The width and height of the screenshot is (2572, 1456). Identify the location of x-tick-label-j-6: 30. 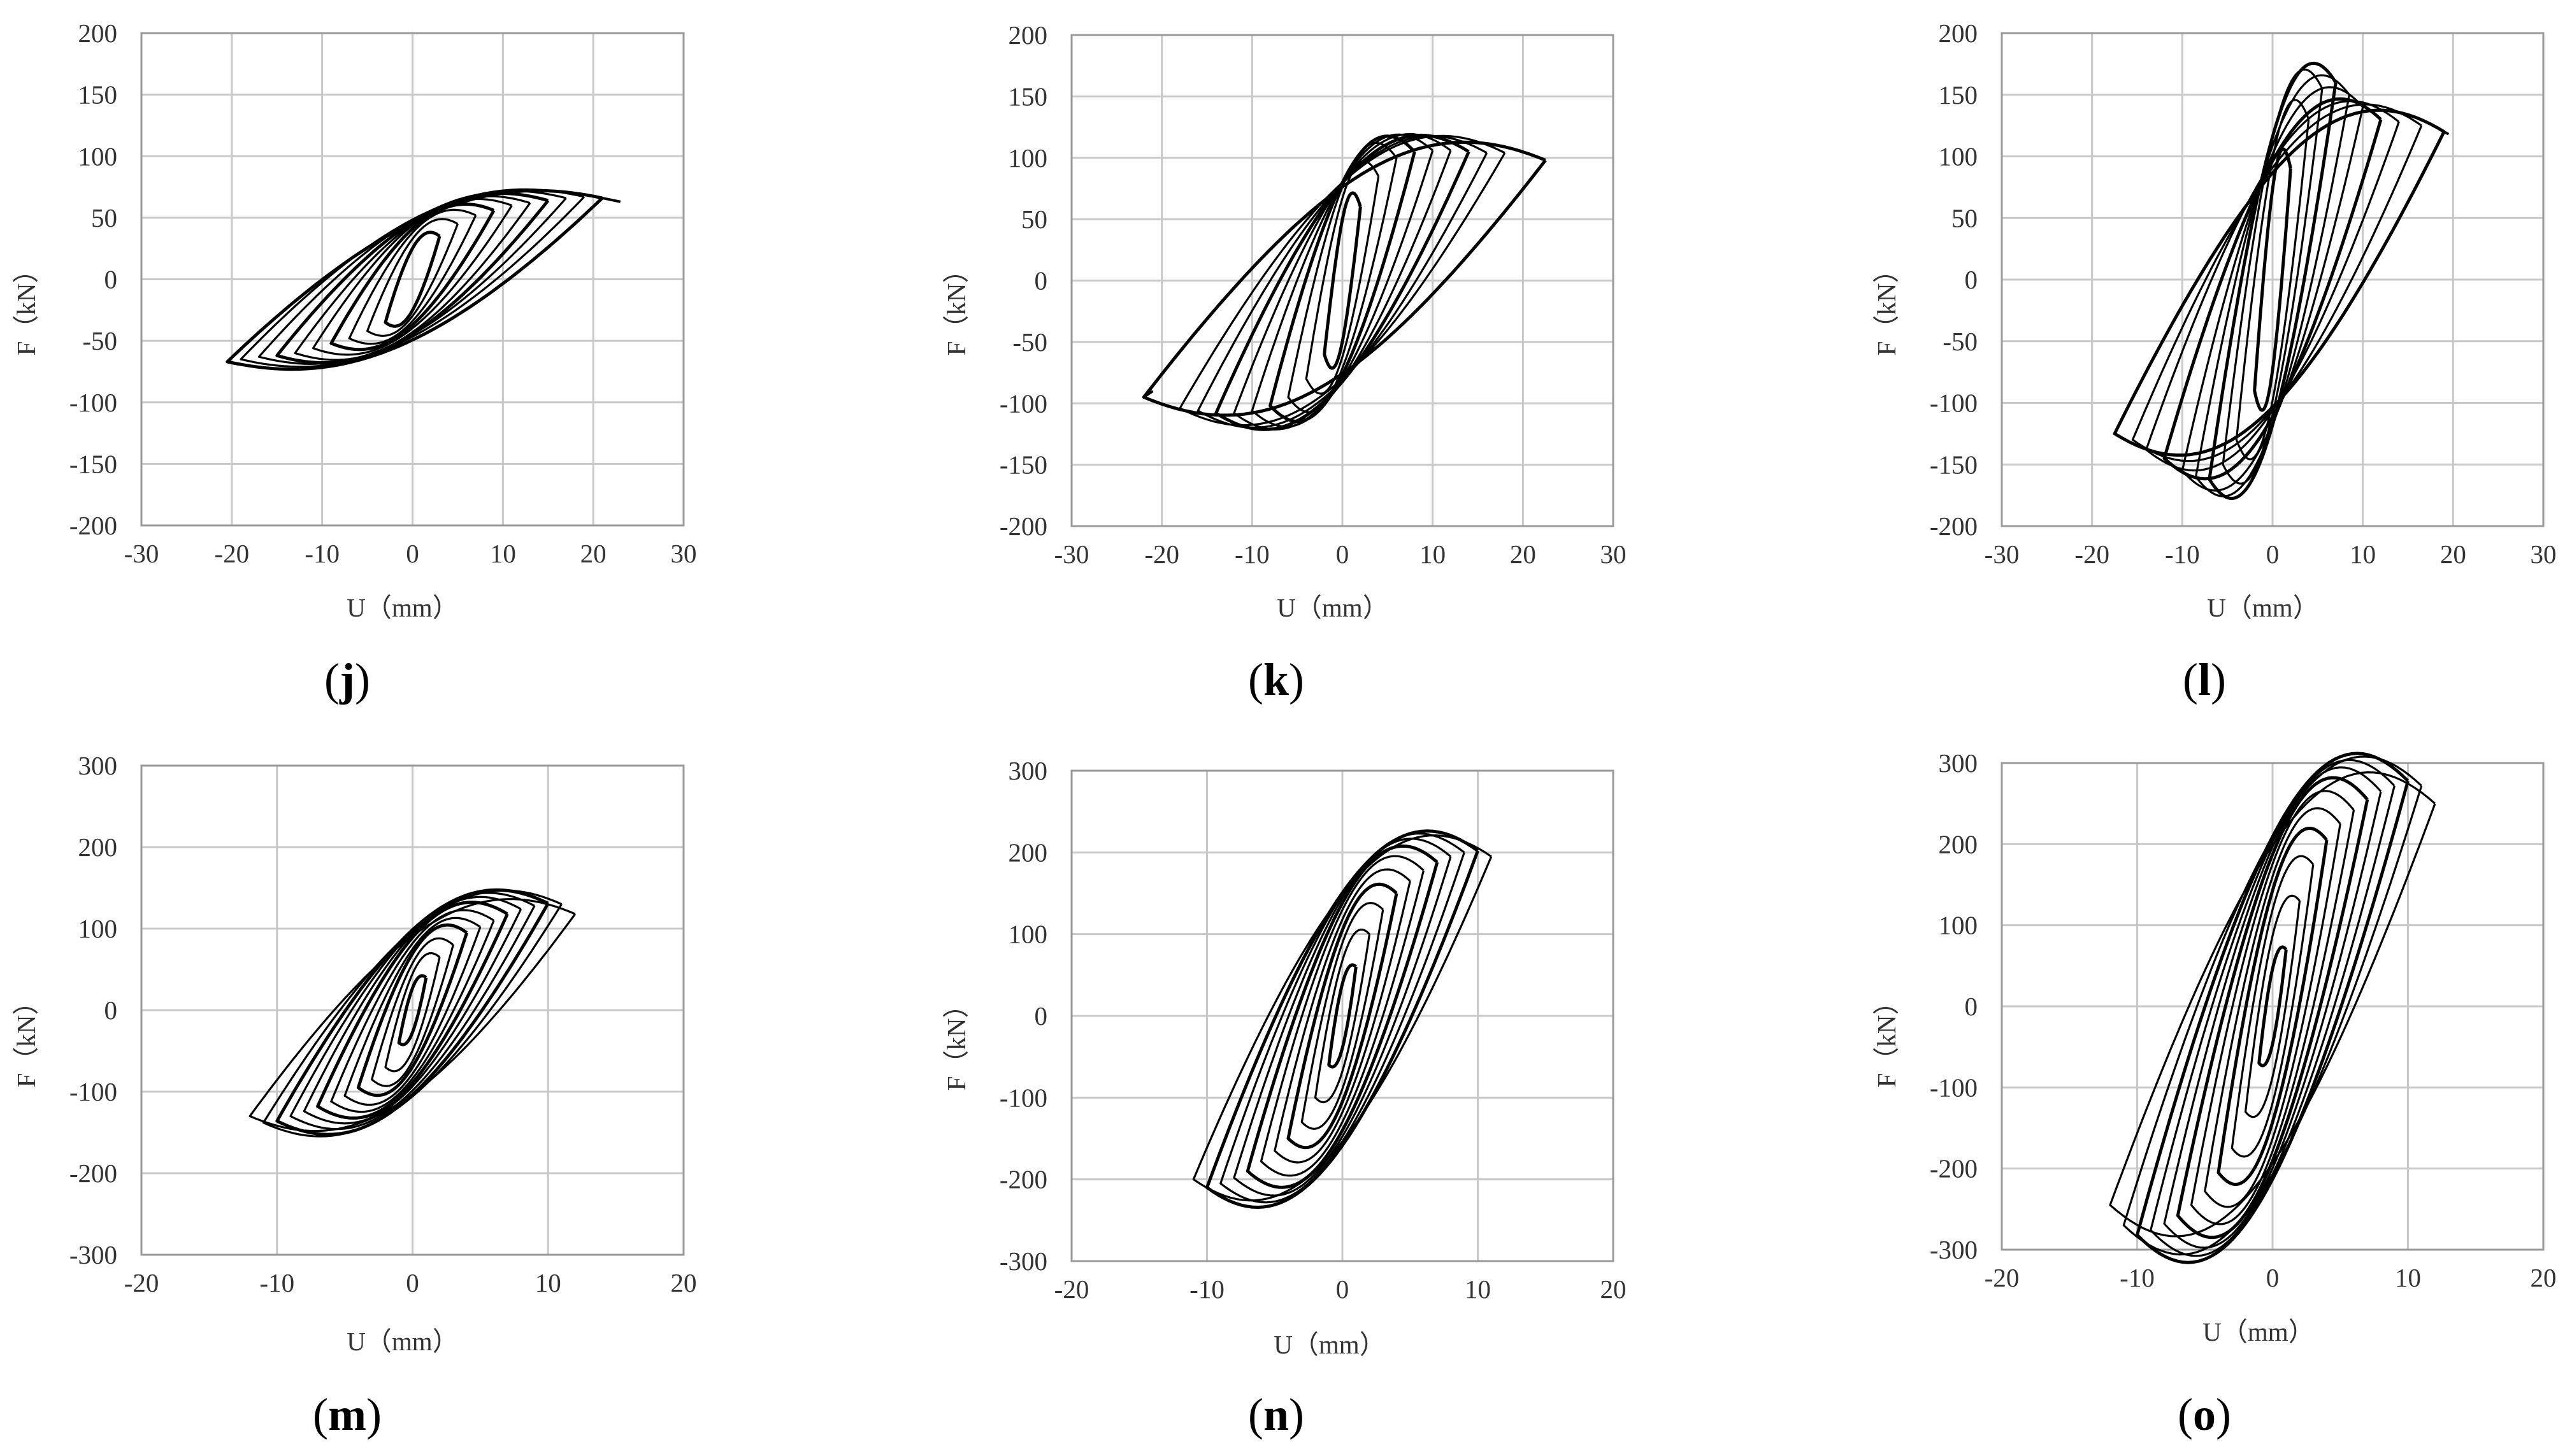
(684, 553).